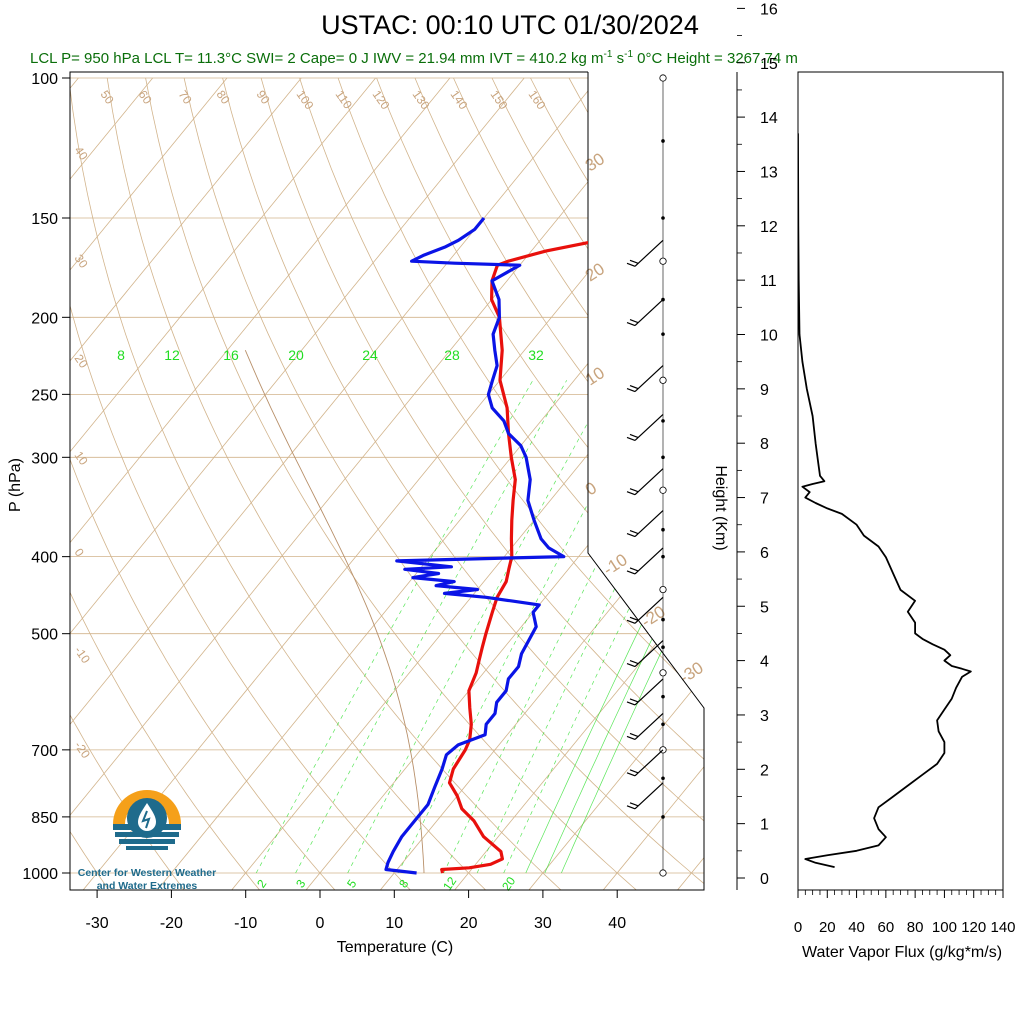 This screenshot has height=1024, width=1024. I want to click on logo-sun-arc, so click(147, 807).